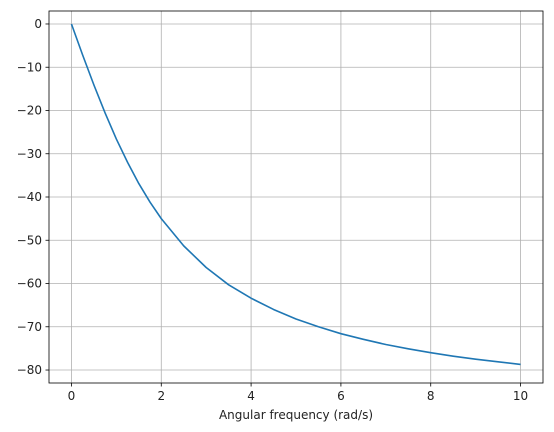 The width and height of the screenshot is (554, 432). What do you see at coordinates (341, 396) in the screenshot?
I see `x-tick-label: 6` at bounding box center [341, 396].